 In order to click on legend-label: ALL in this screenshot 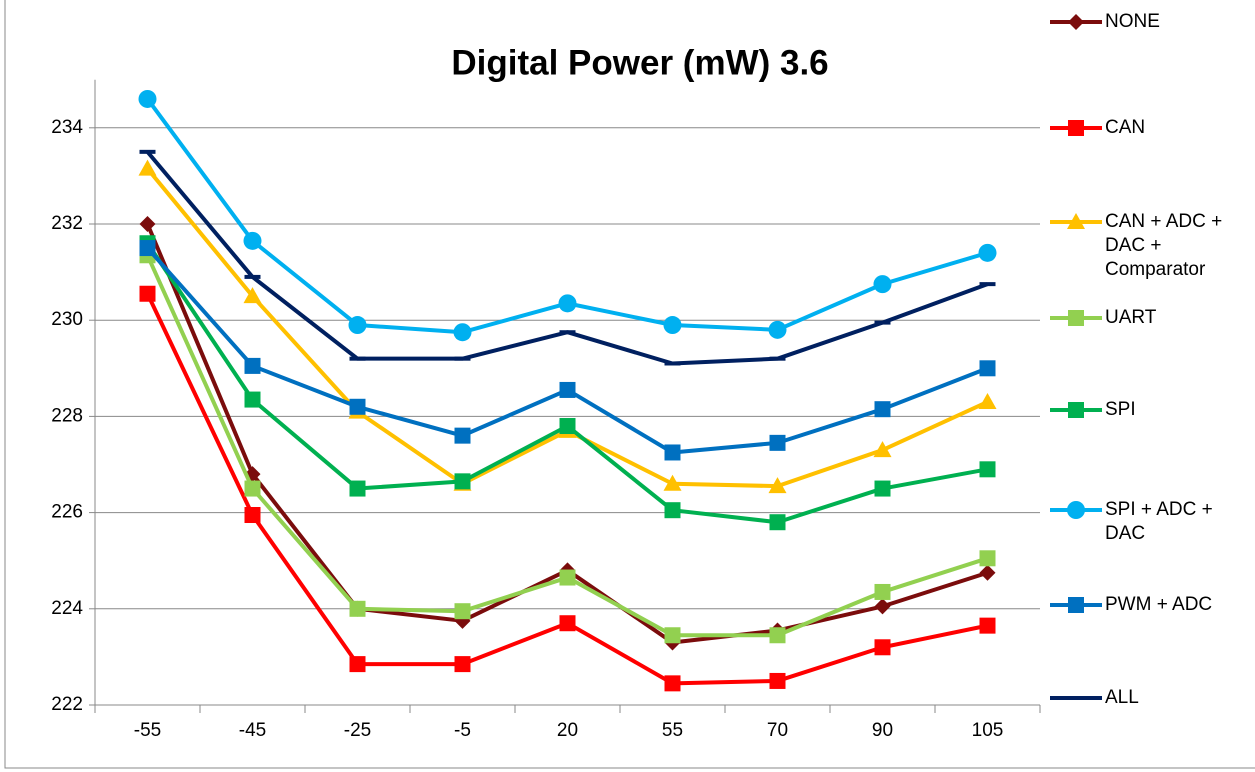, I will do `click(1122, 697)`.